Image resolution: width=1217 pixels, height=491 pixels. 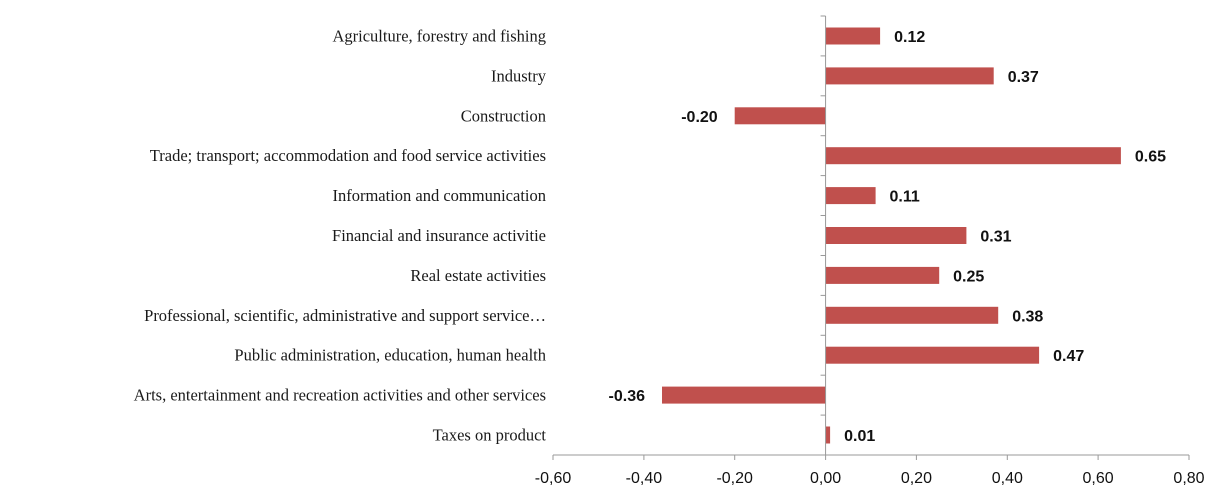 What do you see at coordinates (439, 36) in the screenshot?
I see `category-label: Agriculture, forestry and fishing` at bounding box center [439, 36].